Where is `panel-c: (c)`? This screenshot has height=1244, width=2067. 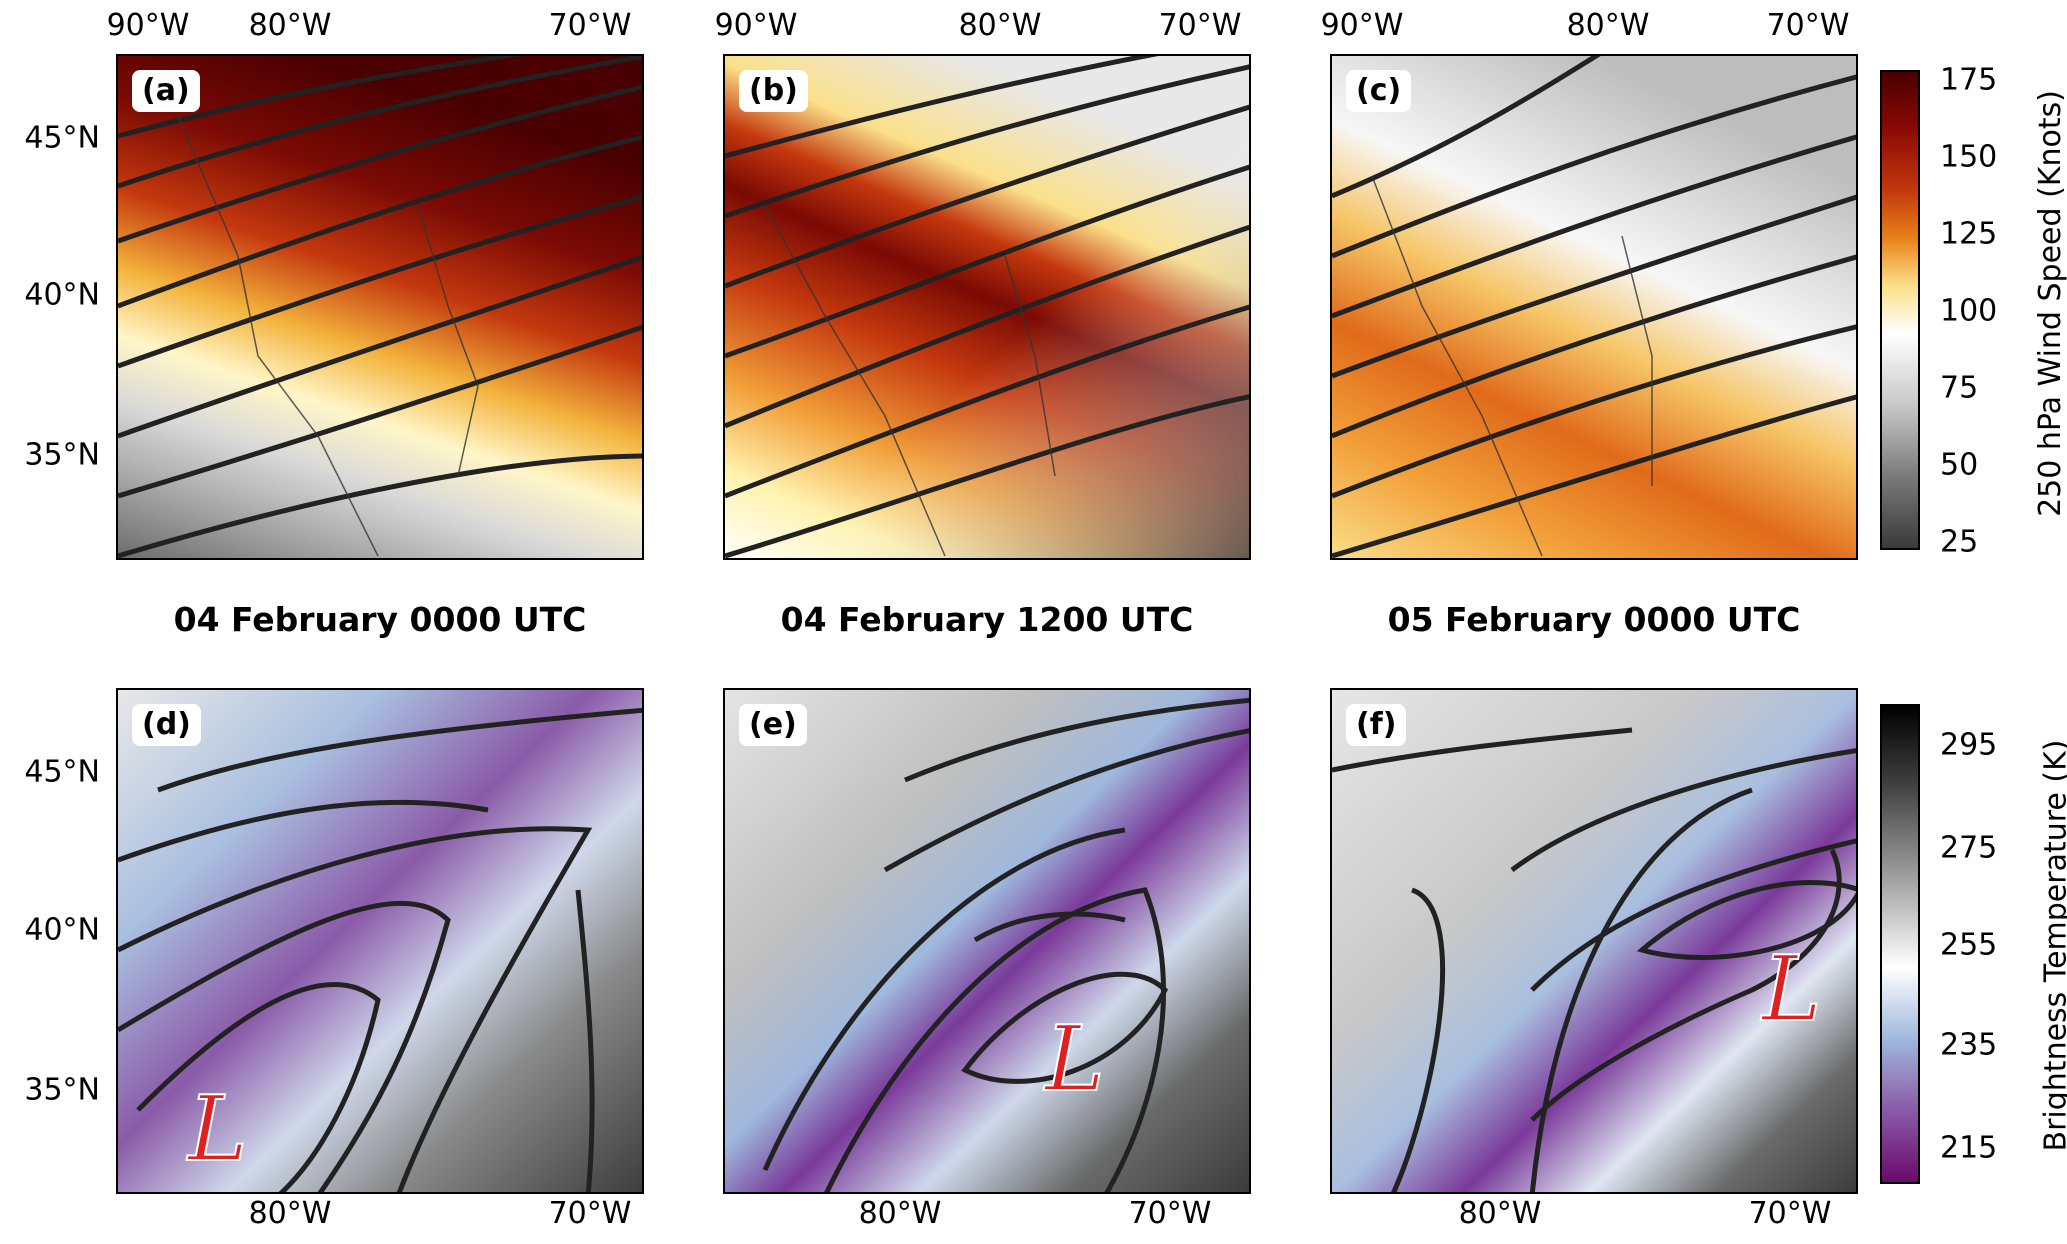 panel-c: (c) is located at coordinates (1594, 307).